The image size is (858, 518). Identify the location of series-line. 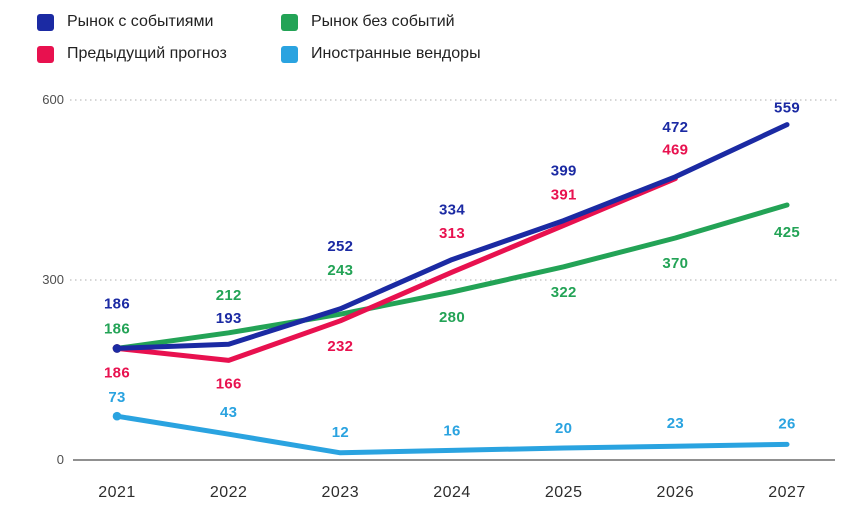
(452, 434).